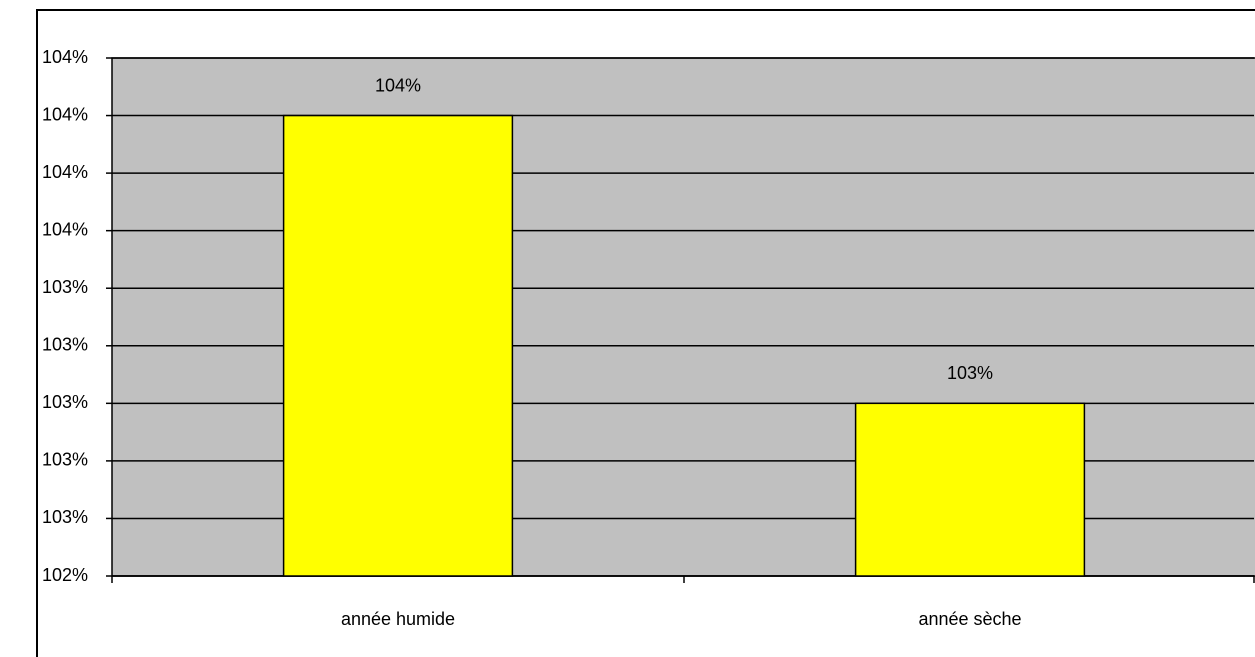 The image size is (1255, 657). Describe the element at coordinates (969, 619) in the screenshot. I see `x-tick-label: année sèche` at that location.